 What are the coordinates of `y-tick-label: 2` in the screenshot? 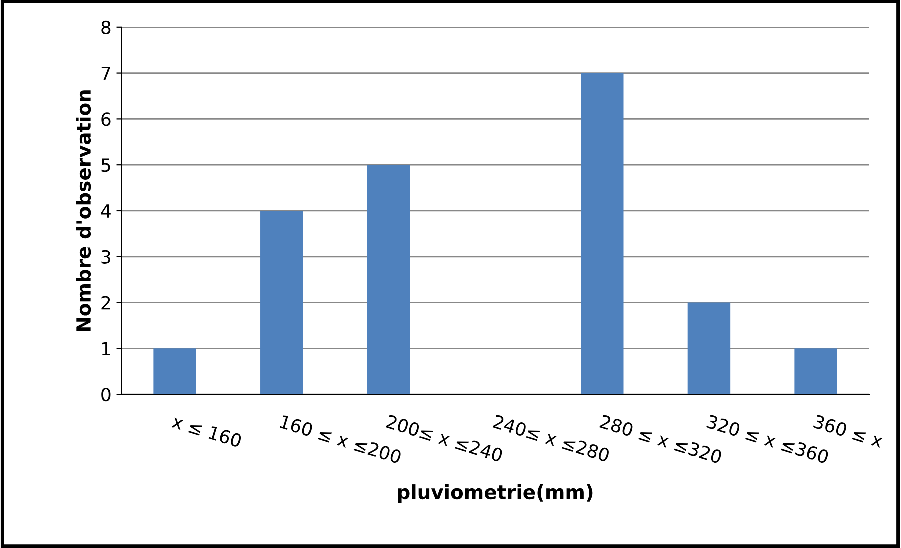 It's located at (106, 303).